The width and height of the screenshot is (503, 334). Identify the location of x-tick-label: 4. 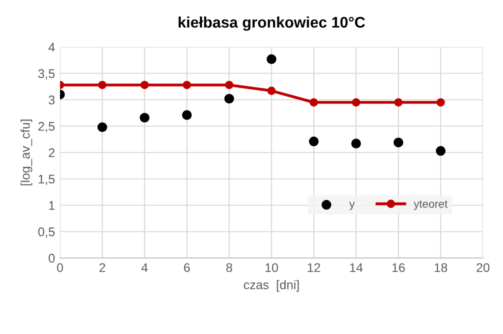
(144, 267).